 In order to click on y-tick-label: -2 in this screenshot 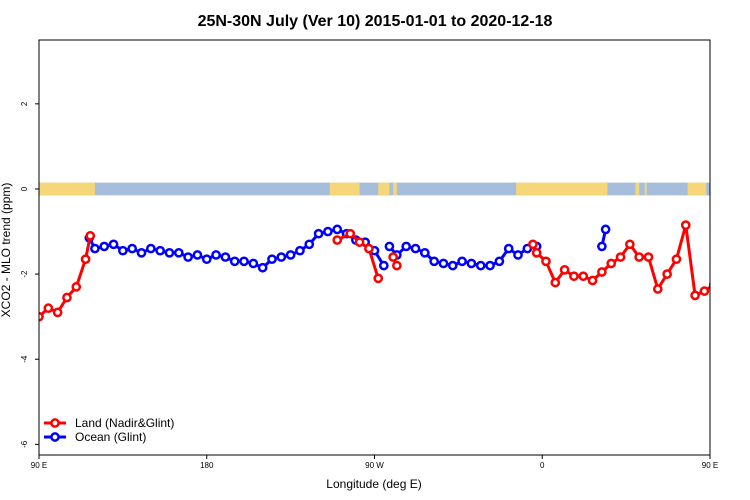, I will do `click(24, 274)`.